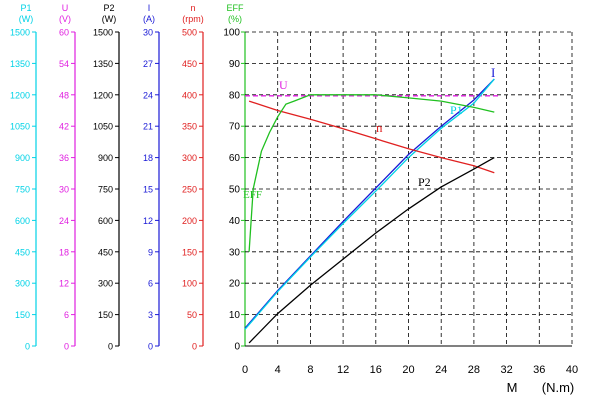  Describe the element at coordinates (105, 221) in the screenshot. I see `y-tick-label: 600` at that location.